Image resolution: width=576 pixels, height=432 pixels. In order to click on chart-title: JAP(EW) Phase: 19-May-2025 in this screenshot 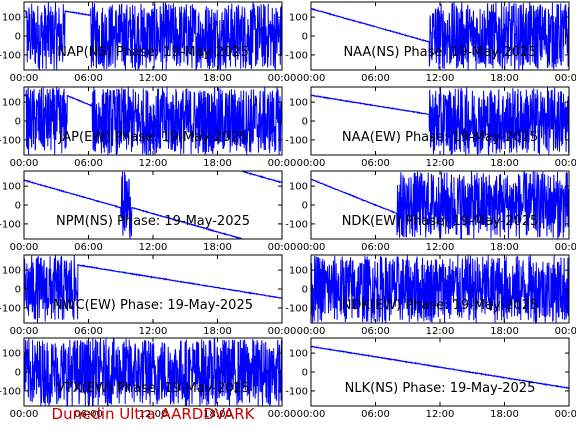, I will do `click(153, 137)`.